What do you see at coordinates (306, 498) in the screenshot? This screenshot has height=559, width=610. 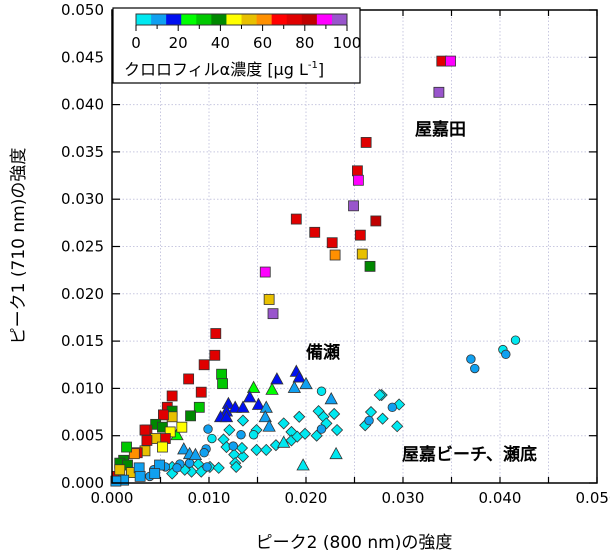 I see `x-tick-label: 0.020` at bounding box center [306, 498].